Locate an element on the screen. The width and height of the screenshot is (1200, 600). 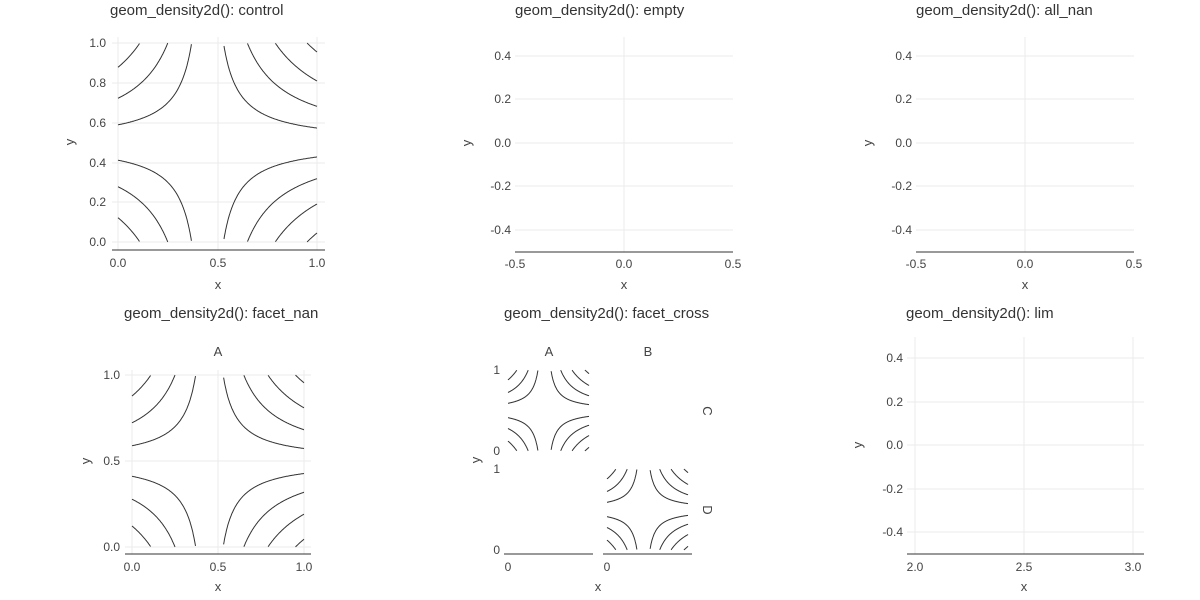
facet-row-label: C is located at coordinates (707, 410).